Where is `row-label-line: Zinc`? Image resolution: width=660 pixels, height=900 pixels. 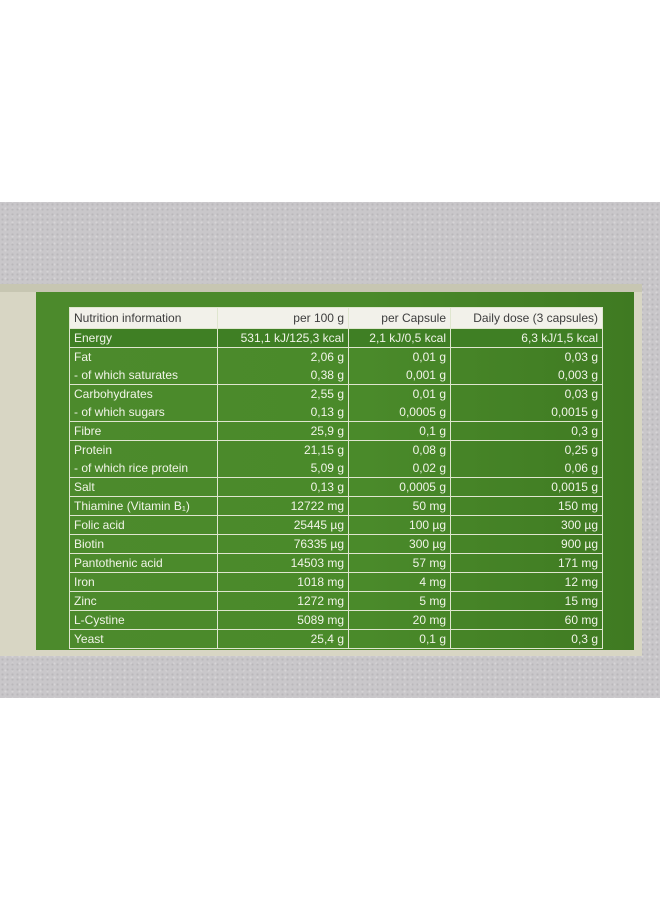
row-label-line: Zinc is located at coordinates (85, 601).